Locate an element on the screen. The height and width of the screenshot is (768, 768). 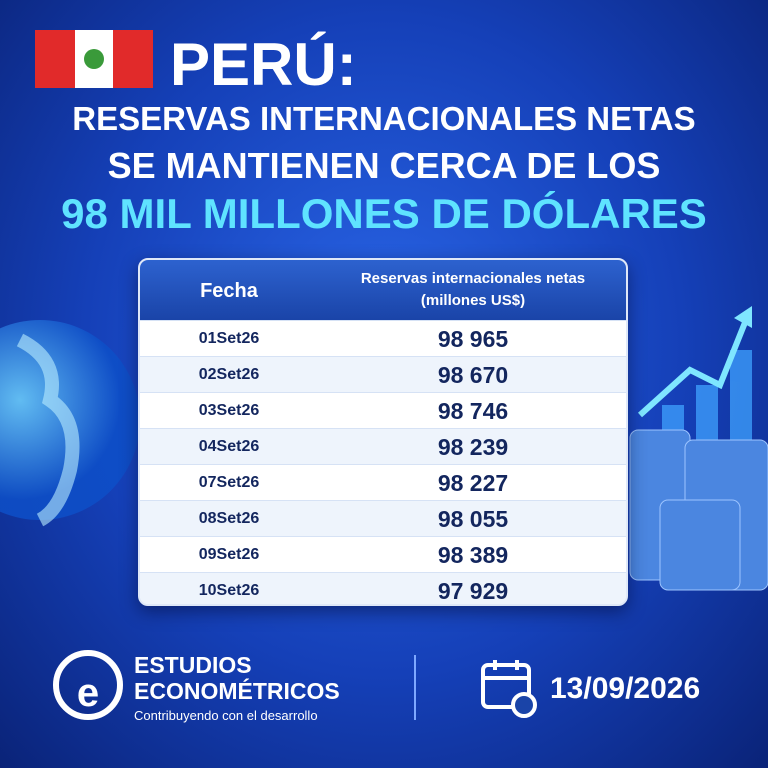
value-cell: 97 929 is located at coordinates (473, 591).